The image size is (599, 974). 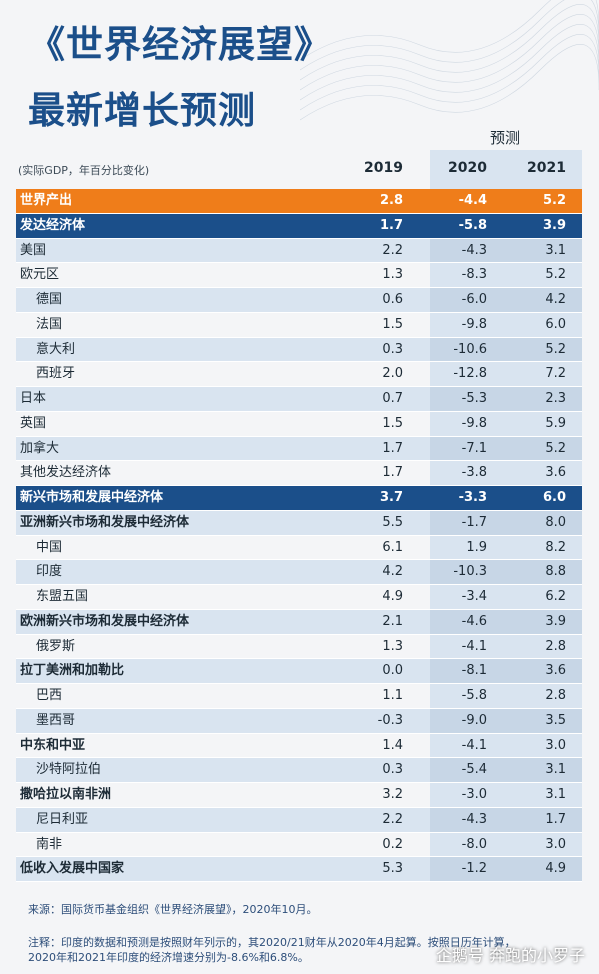 What do you see at coordinates (474, 596) in the screenshot?
I see `value-cell-2020: -3.4` at bounding box center [474, 596].